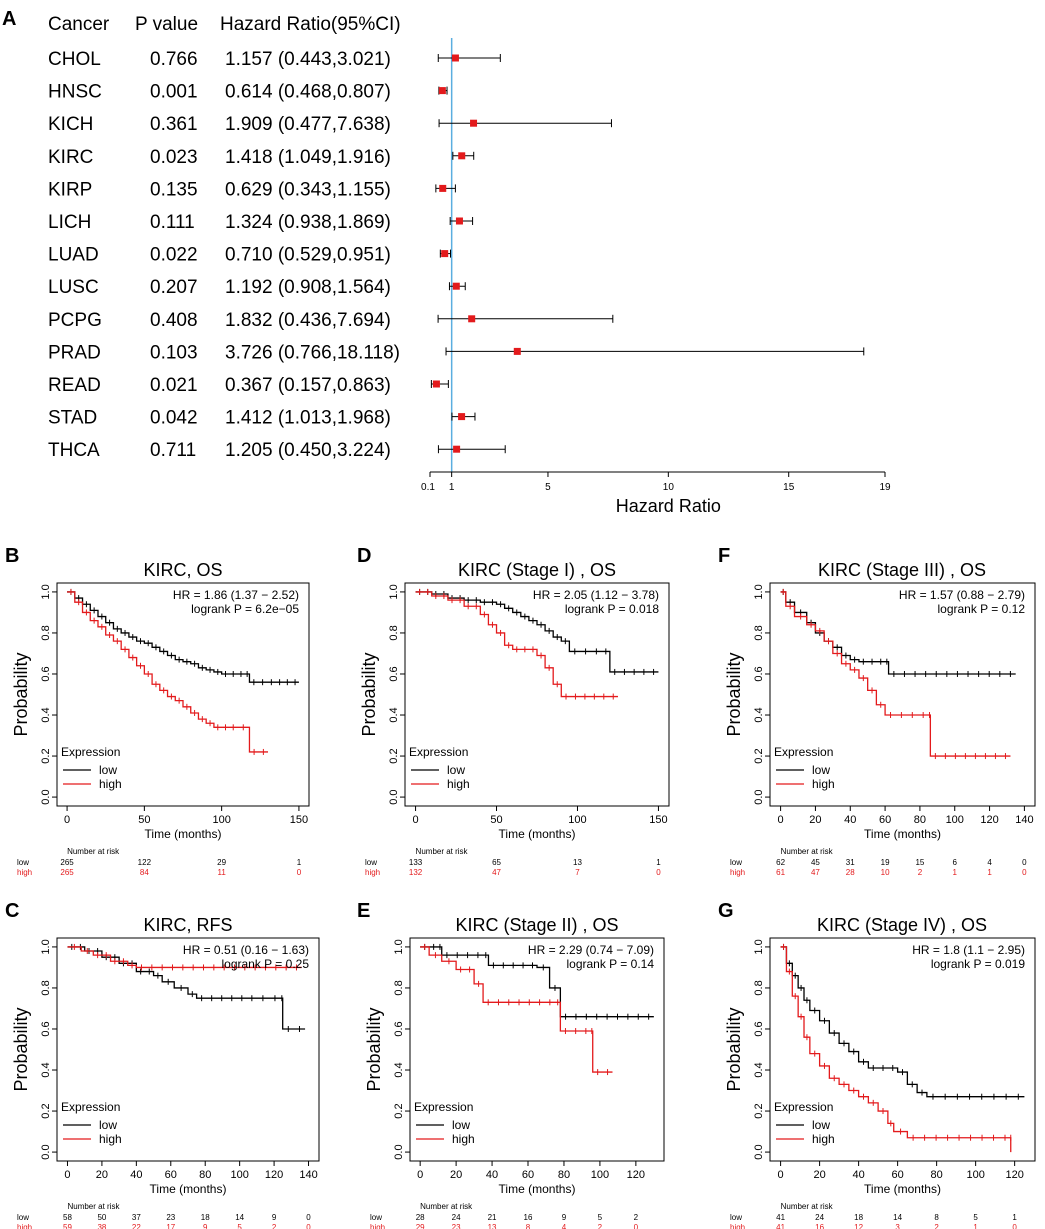 The height and width of the screenshot is (1229, 1045). What do you see at coordinates (239, 1226) in the screenshot?
I see `km-risk-high: 5` at bounding box center [239, 1226].